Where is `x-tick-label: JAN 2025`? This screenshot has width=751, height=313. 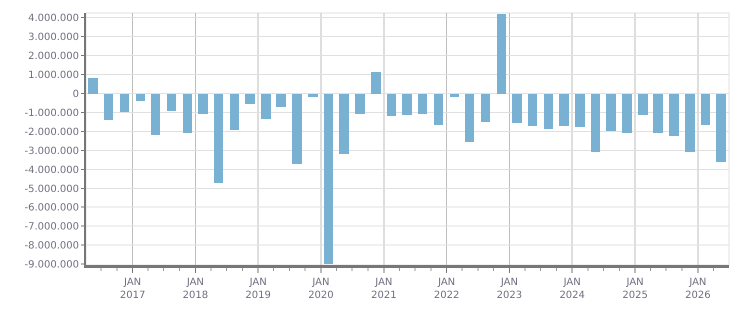
x-tick-label: JAN 2025 is located at coordinates (635, 289).